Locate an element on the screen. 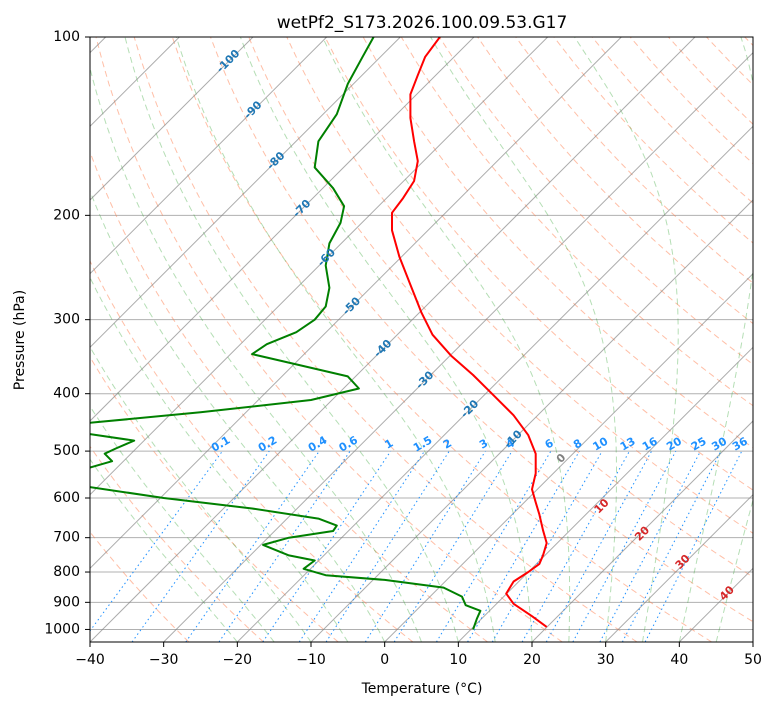 This screenshot has width=775, height=708. x-tick-label: −20 is located at coordinates (238, 660).